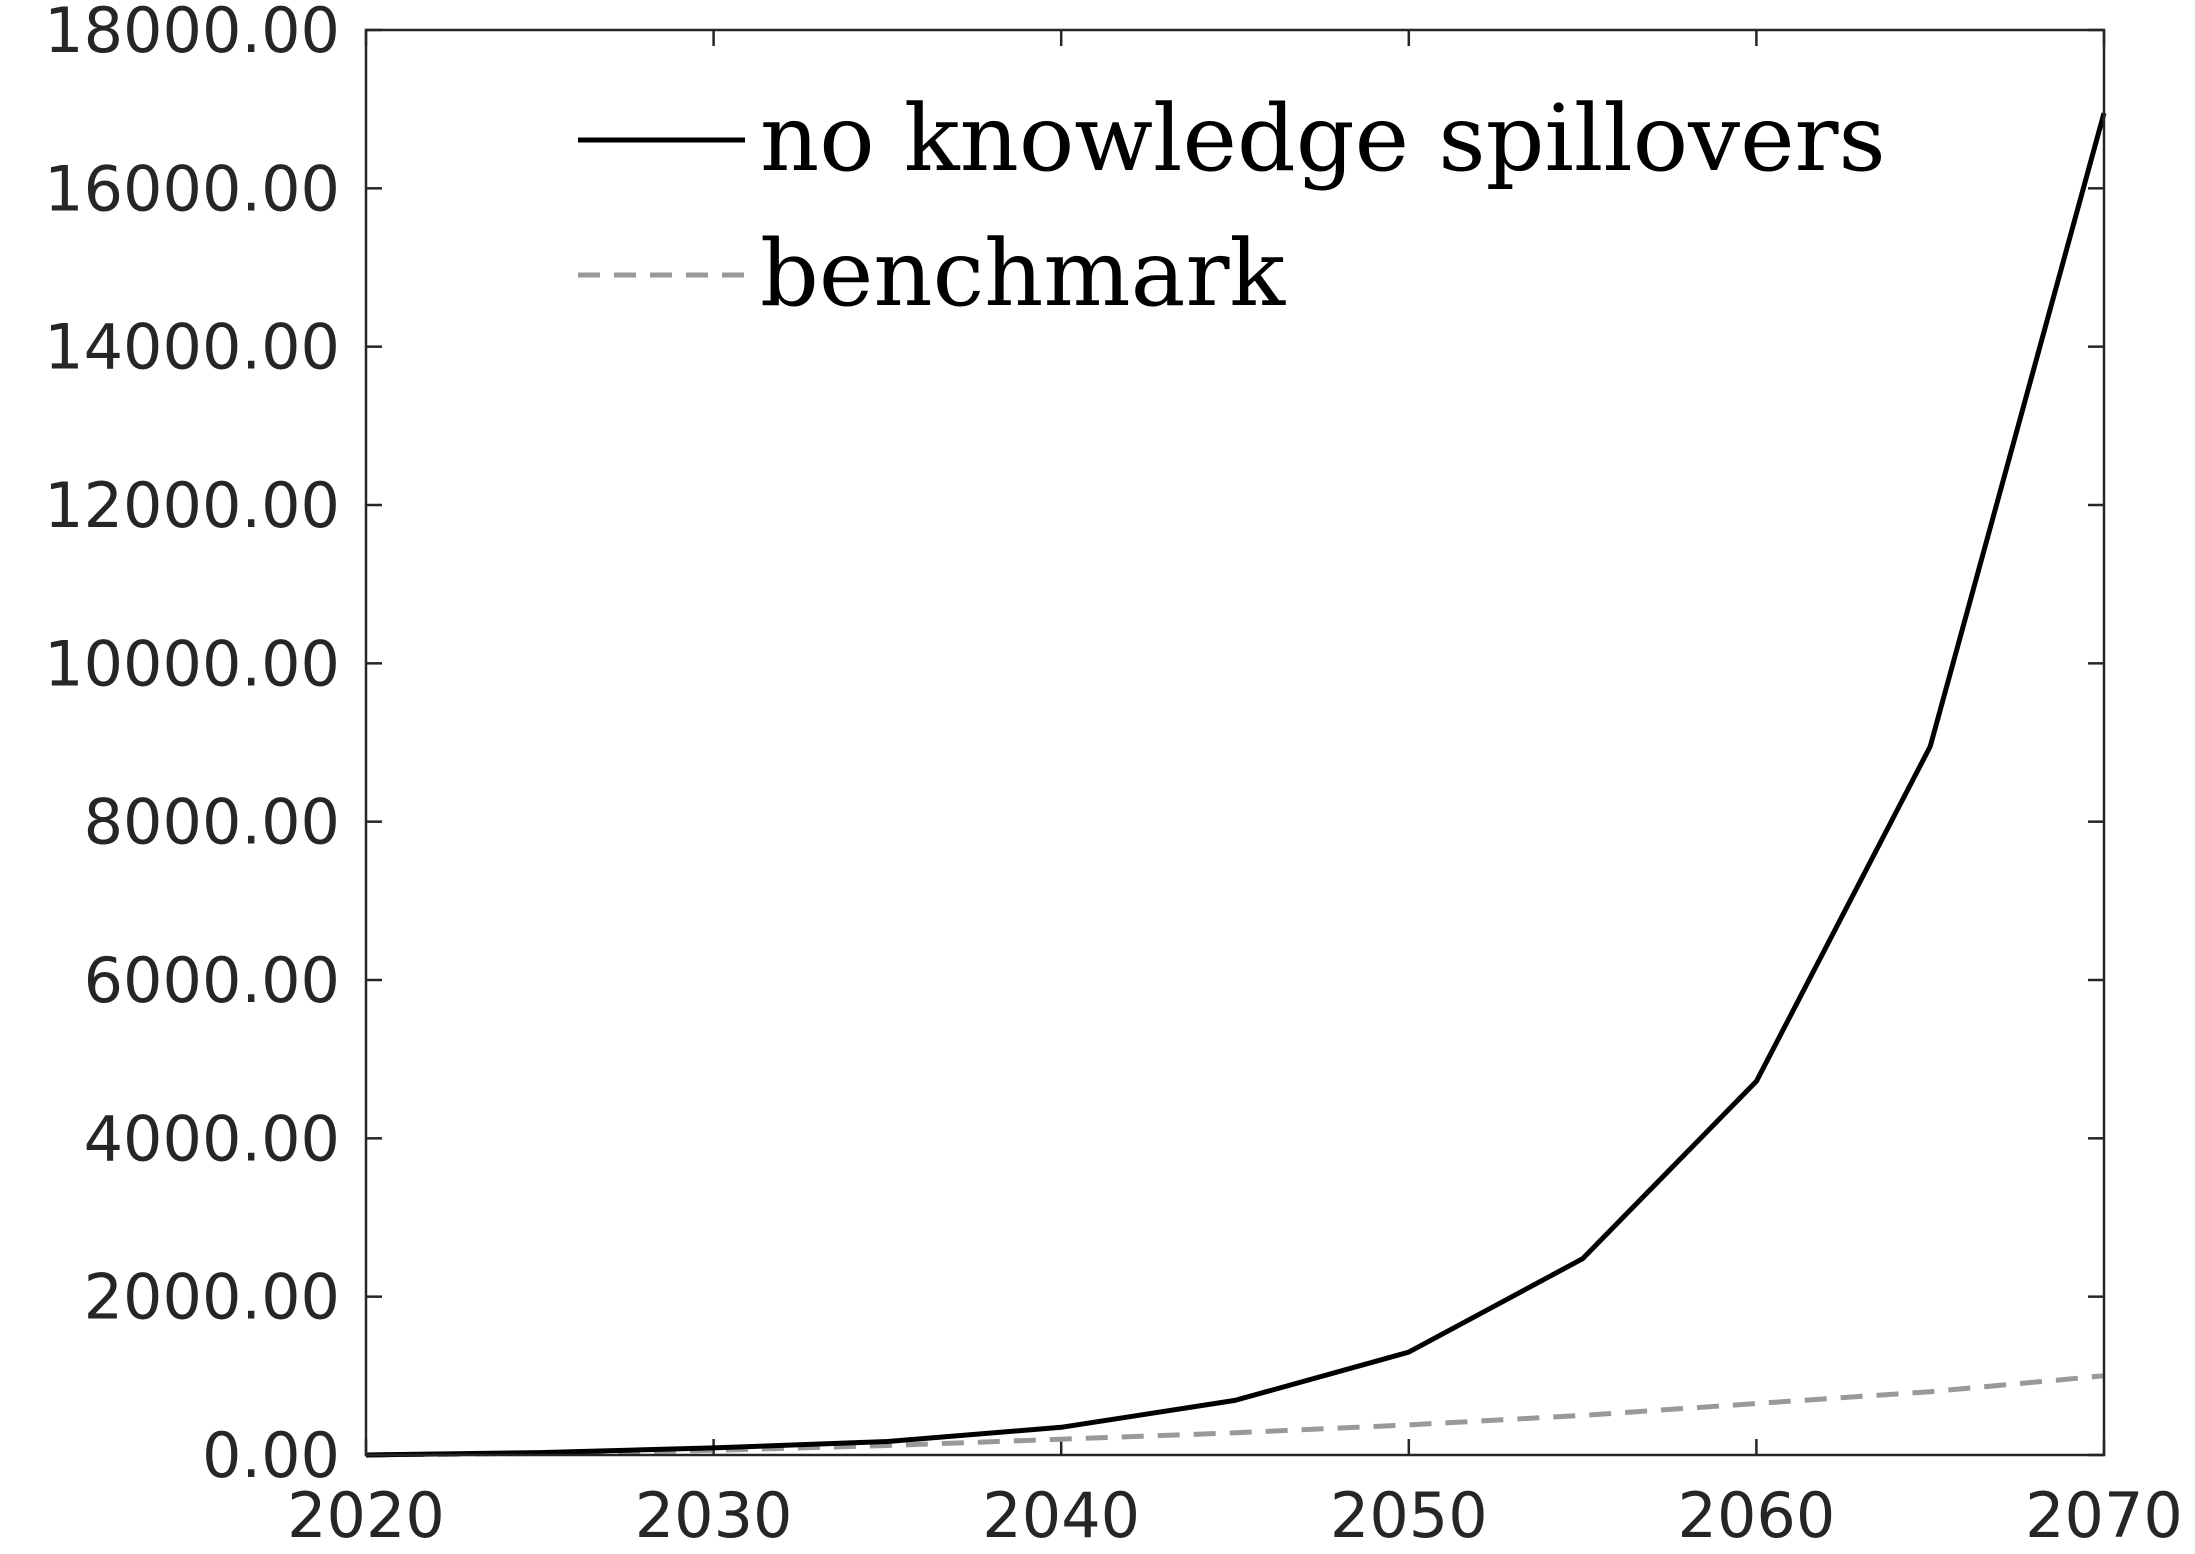 The width and height of the screenshot is (2195, 1554). What do you see at coordinates (366, 1515) in the screenshot?
I see `x-tick-label: 2020` at bounding box center [366, 1515].